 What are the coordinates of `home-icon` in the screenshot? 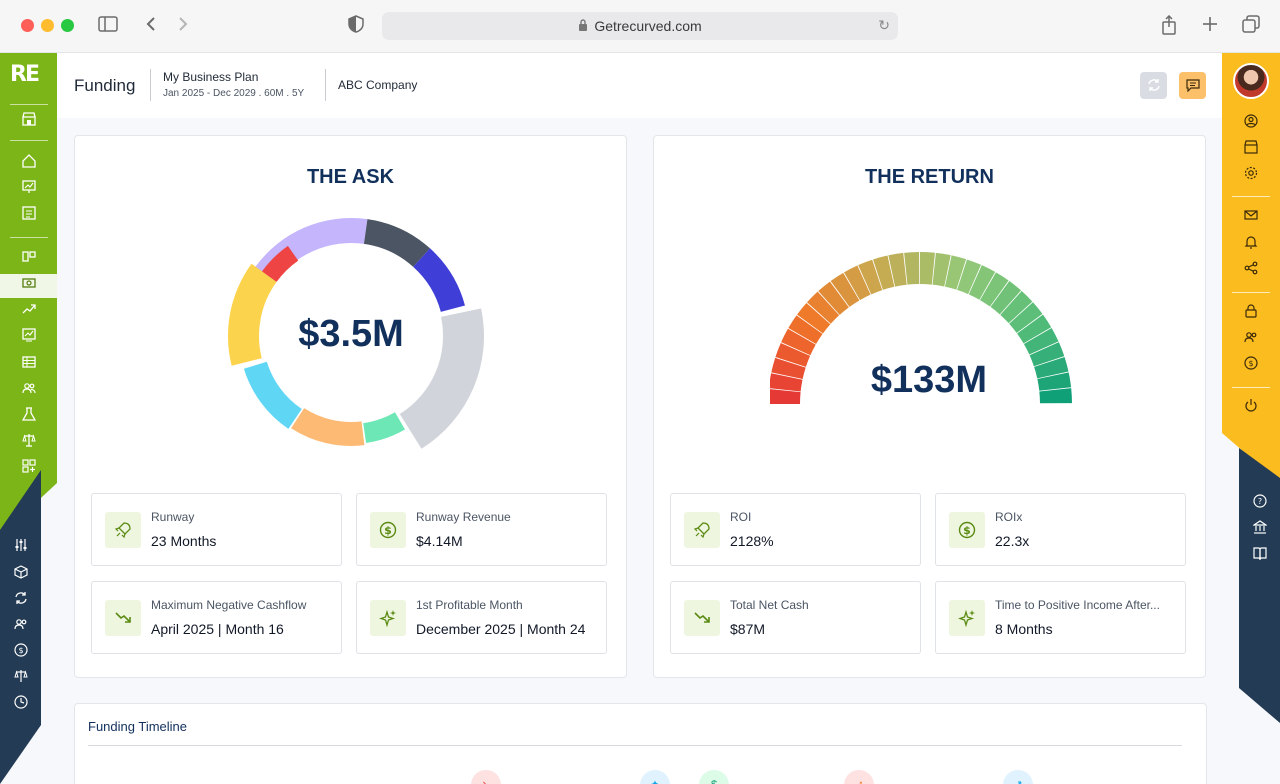 It's located at (29, 164).